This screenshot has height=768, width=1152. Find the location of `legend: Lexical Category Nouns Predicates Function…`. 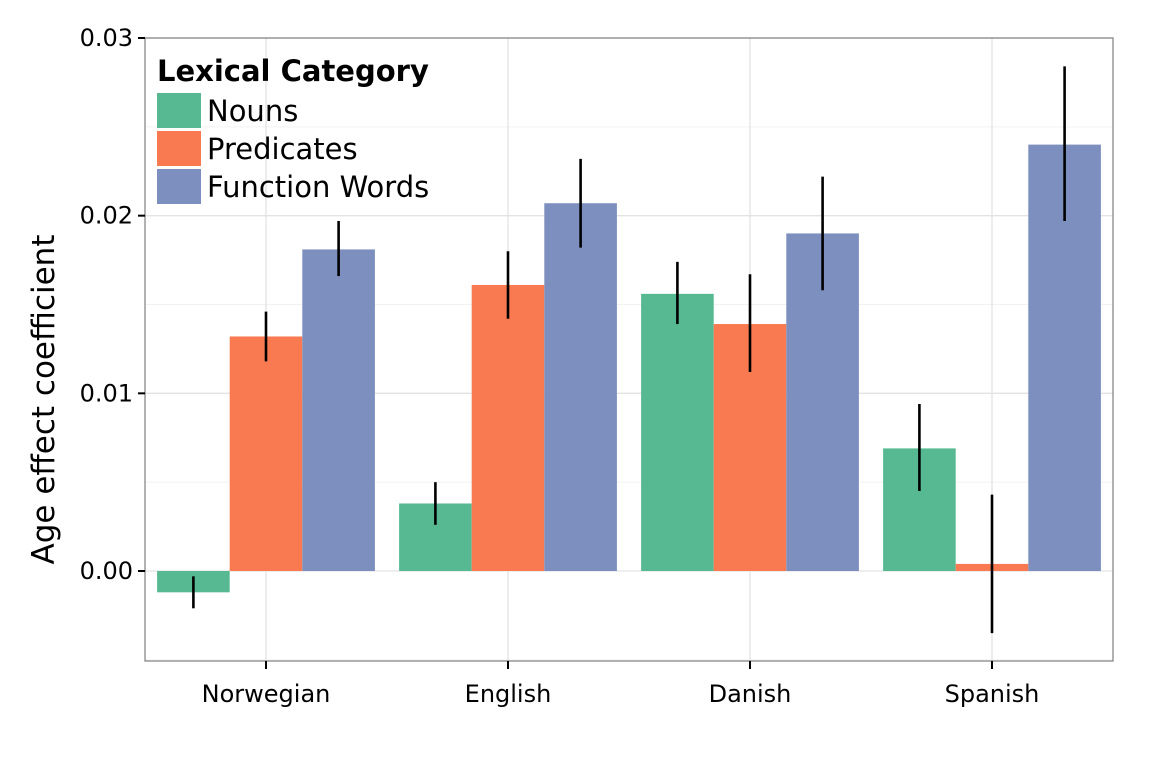

legend: Lexical Category Nouns Predicates Function… is located at coordinates (293, 129).